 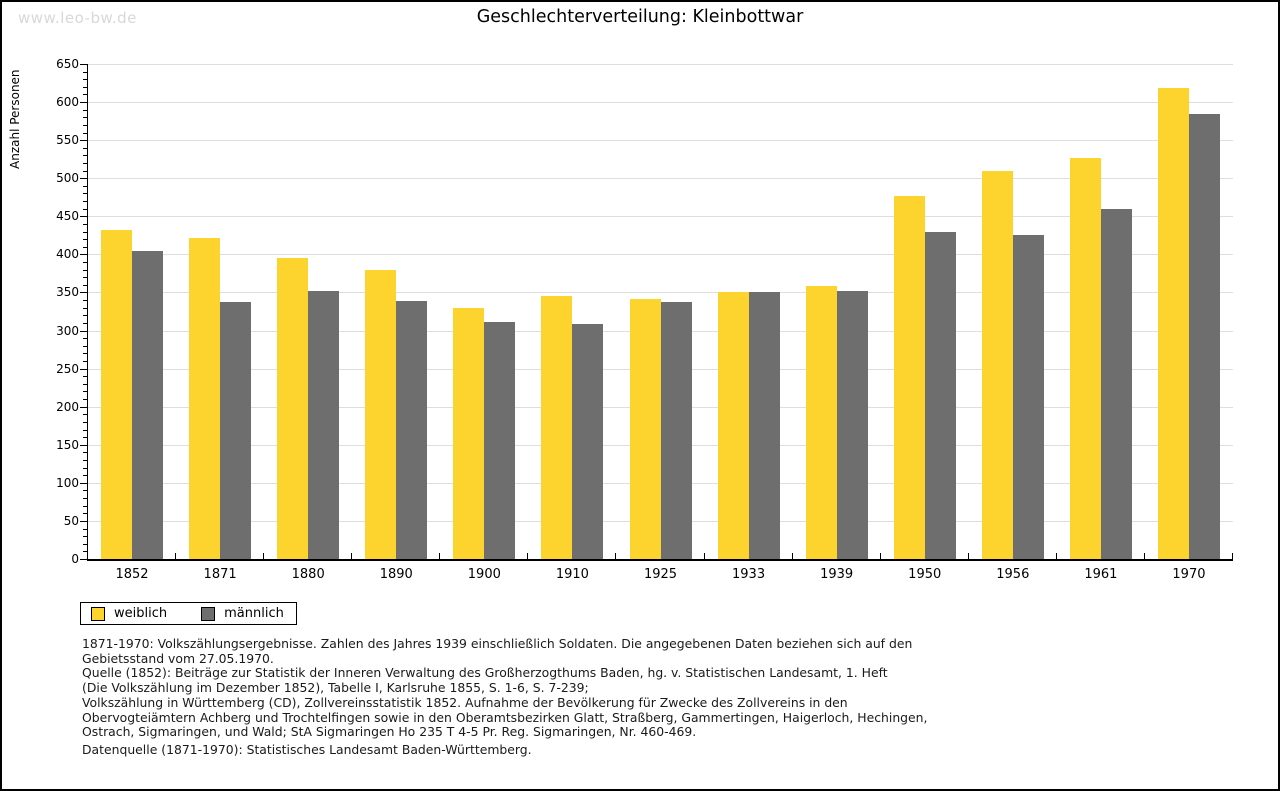 I want to click on y-axis-tick-label: 50, so click(x=71, y=520).